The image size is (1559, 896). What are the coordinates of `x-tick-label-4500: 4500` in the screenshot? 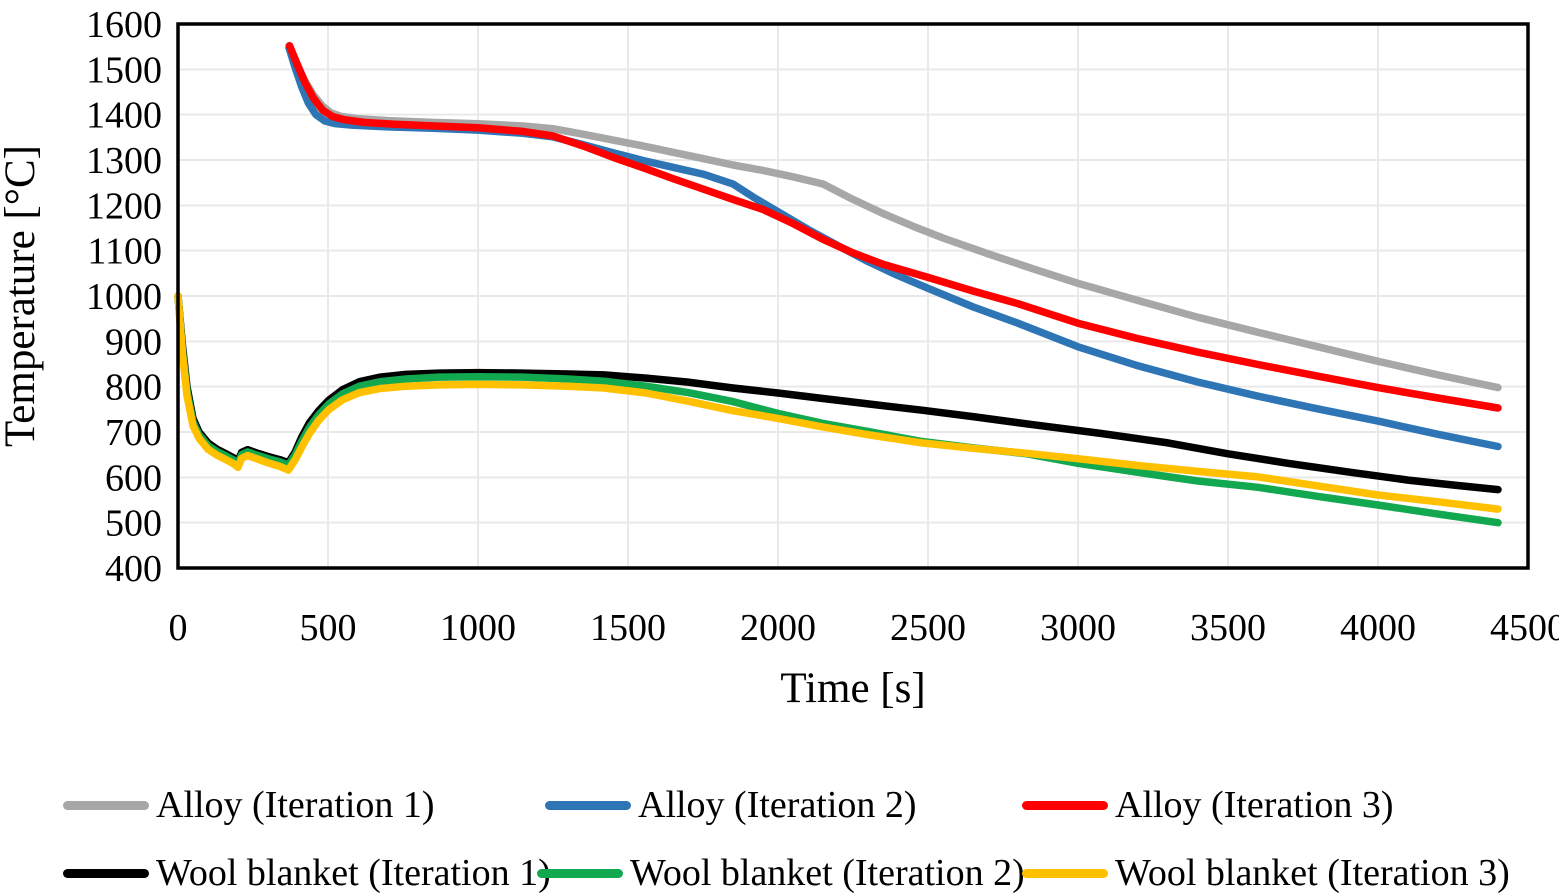 It's located at (1524, 628).